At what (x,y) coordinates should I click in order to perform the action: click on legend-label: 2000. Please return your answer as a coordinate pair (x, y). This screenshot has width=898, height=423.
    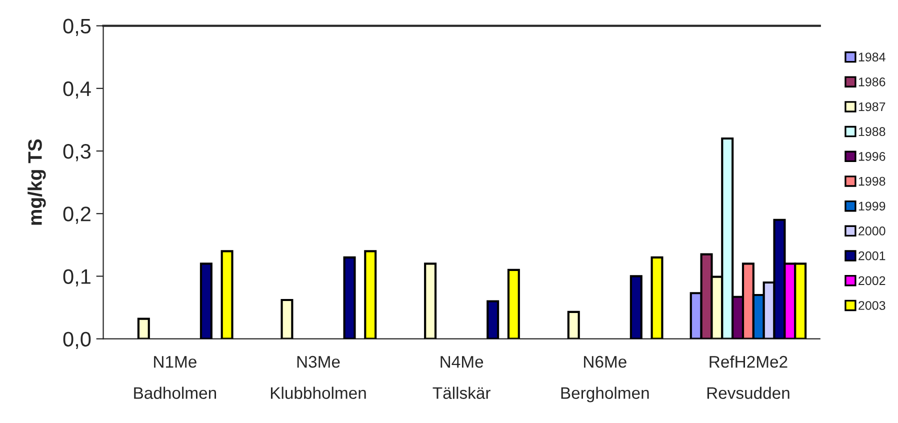
    Looking at the image, I should click on (872, 231).